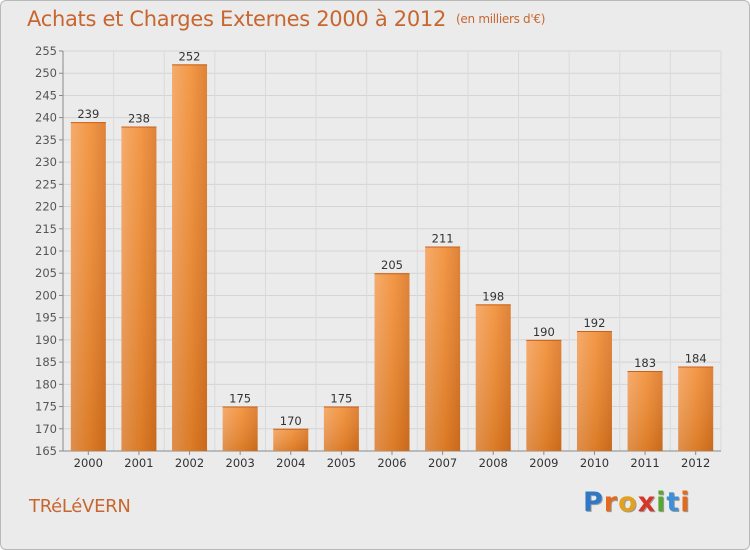  What do you see at coordinates (46, 295) in the screenshot?
I see `y-tick-label: 200` at bounding box center [46, 295].